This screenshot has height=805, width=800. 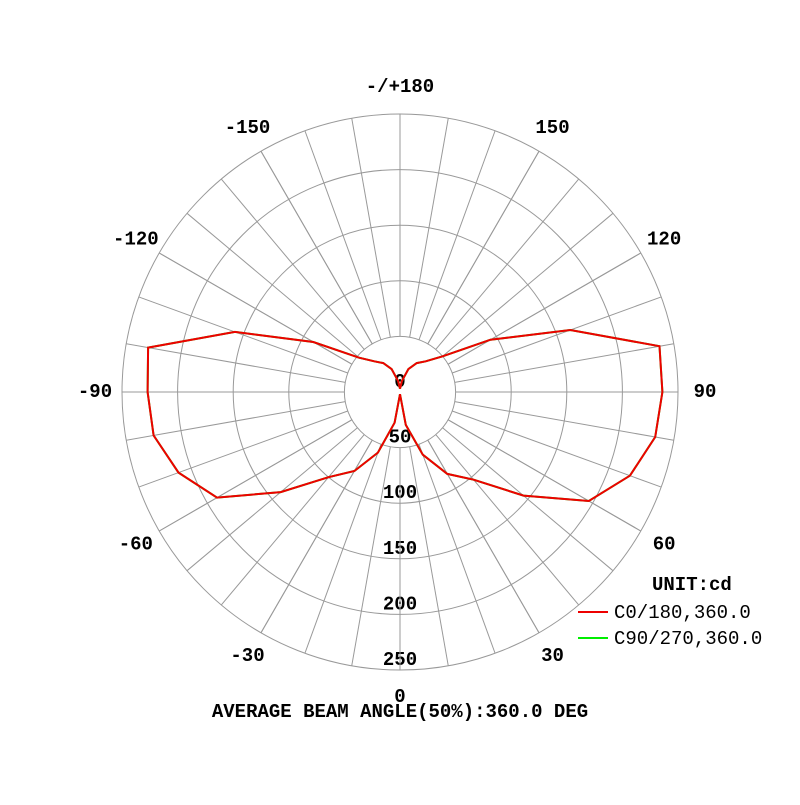 What do you see at coordinates (400, 87) in the screenshot?
I see `angle-tick-label: -/+180` at bounding box center [400, 87].